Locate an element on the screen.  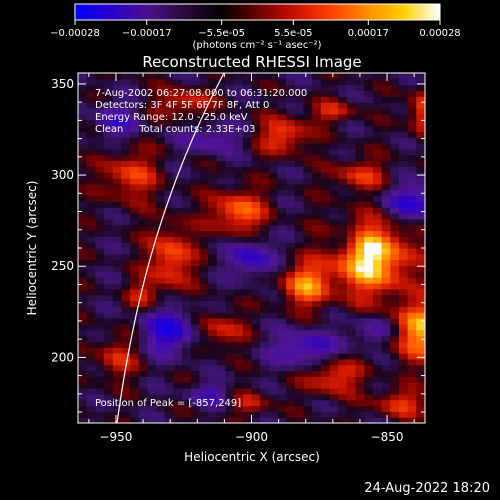
annotation-counts: Clean Total counts: 2.33E+03 is located at coordinates (175, 129).